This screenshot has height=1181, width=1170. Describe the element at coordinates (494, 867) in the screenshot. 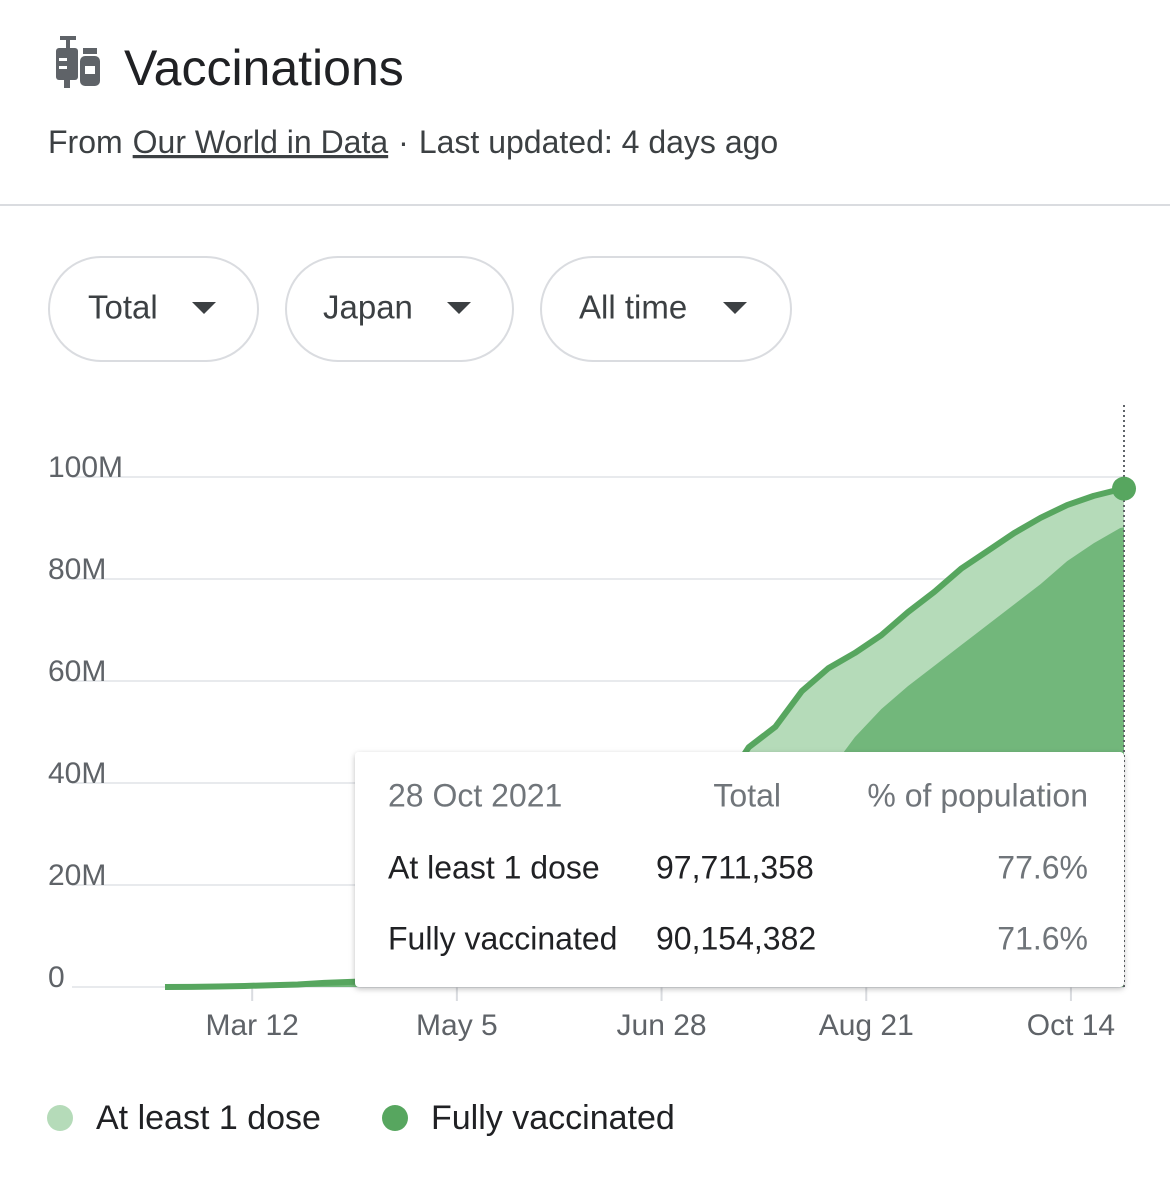

I see `tooltip-row-label: At least 1 dose` at that location.